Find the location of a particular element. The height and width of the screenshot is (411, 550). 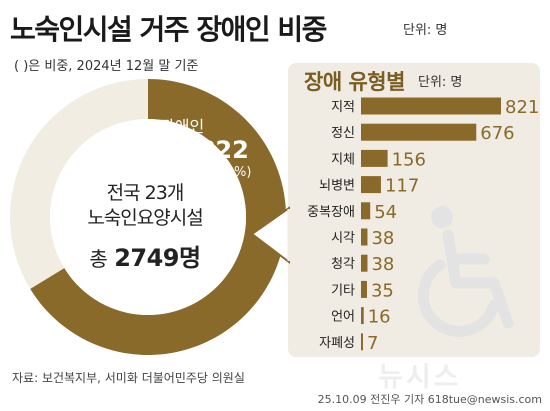

unit-label: 단위: 명 is located at coordinates (425, 30).